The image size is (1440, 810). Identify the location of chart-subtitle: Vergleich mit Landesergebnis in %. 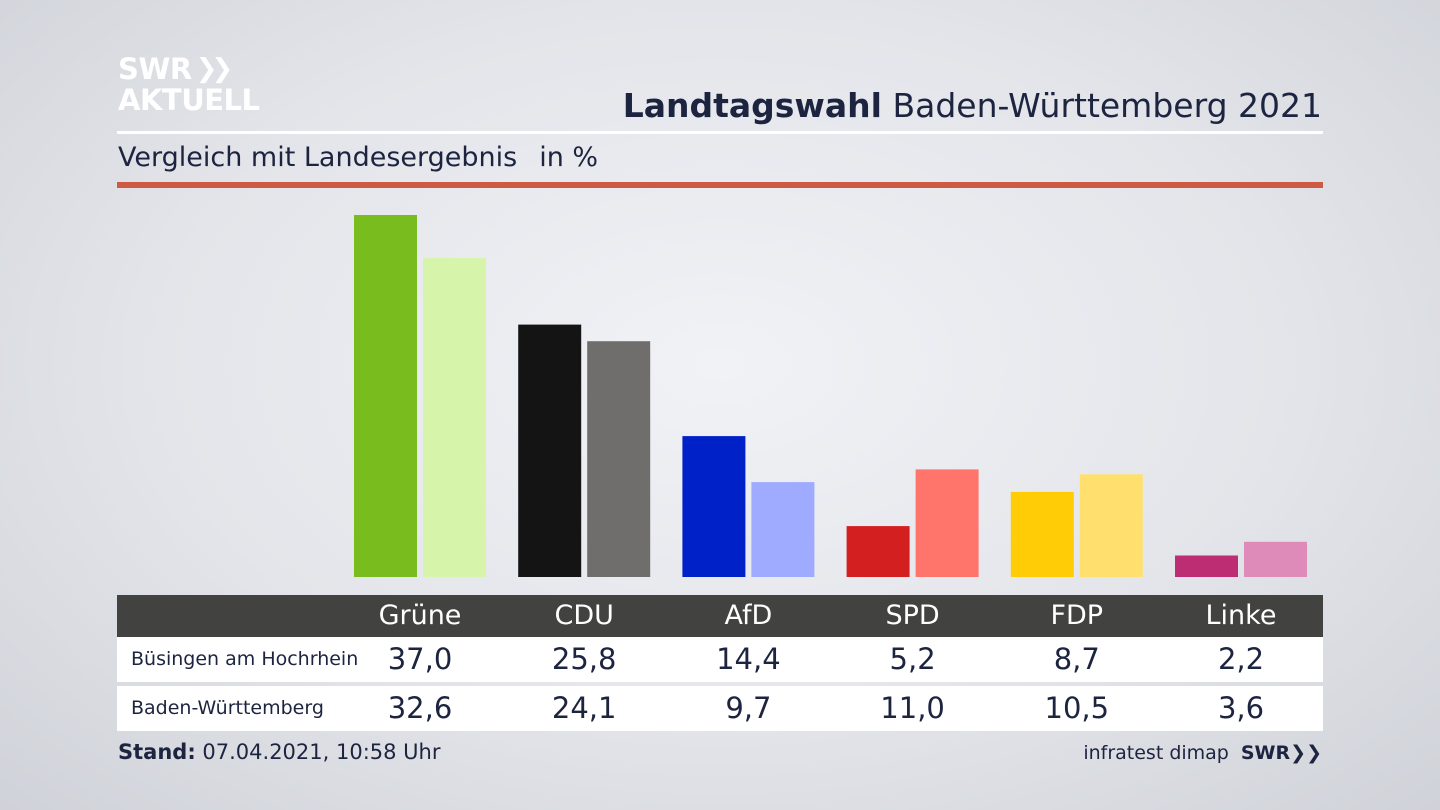
(358, 157).